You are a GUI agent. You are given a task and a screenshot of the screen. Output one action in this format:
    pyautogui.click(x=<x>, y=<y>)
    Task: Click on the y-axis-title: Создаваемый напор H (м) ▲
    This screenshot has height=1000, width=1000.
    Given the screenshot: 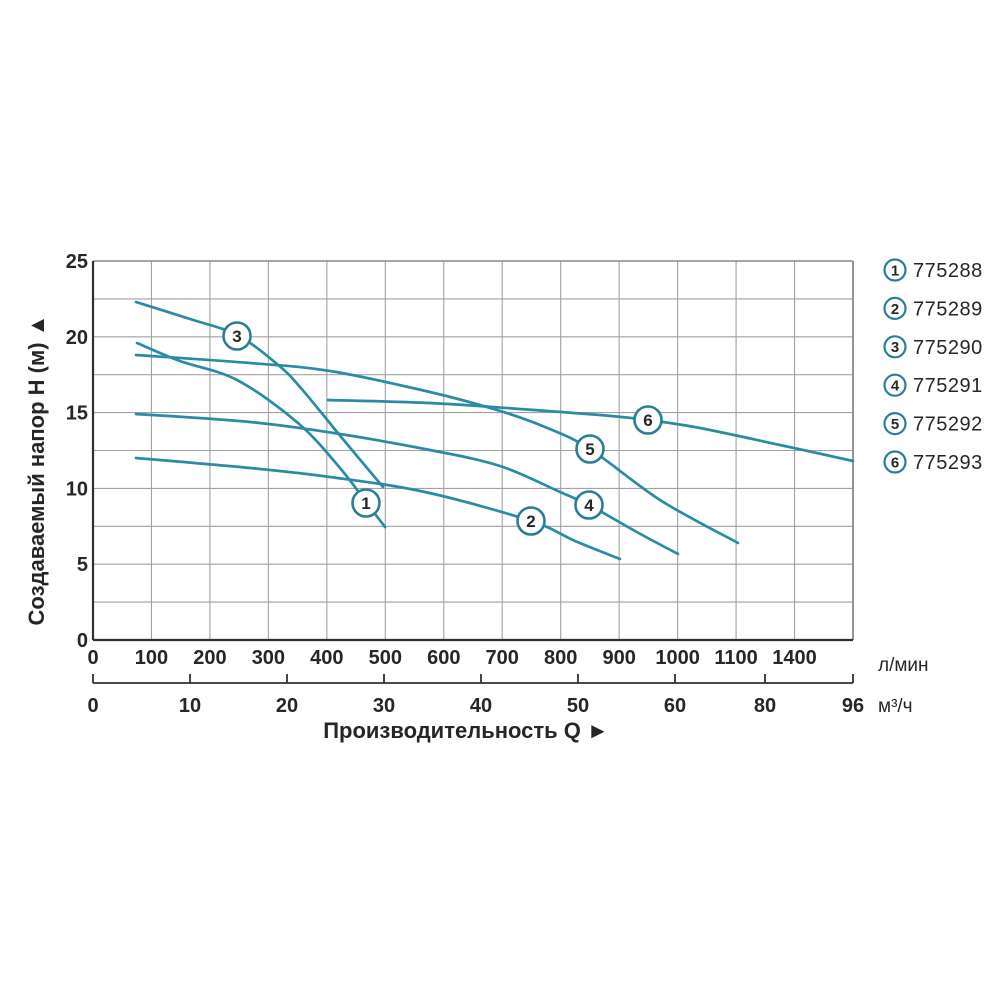 What is the action you would take?
    pyautogui.click(x=36, y=470)
    